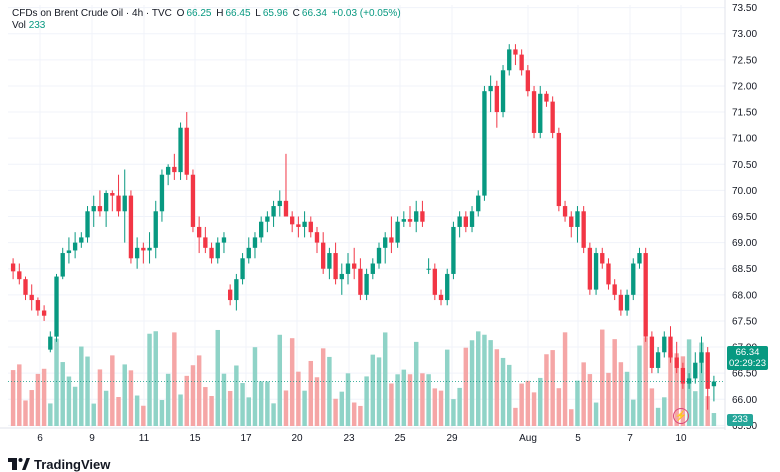 The width and height of the screenshot is (780, 472). Describe the element at coordinates (195, 438) in the screenshot. I see `x-tick-label: 15` at that location.